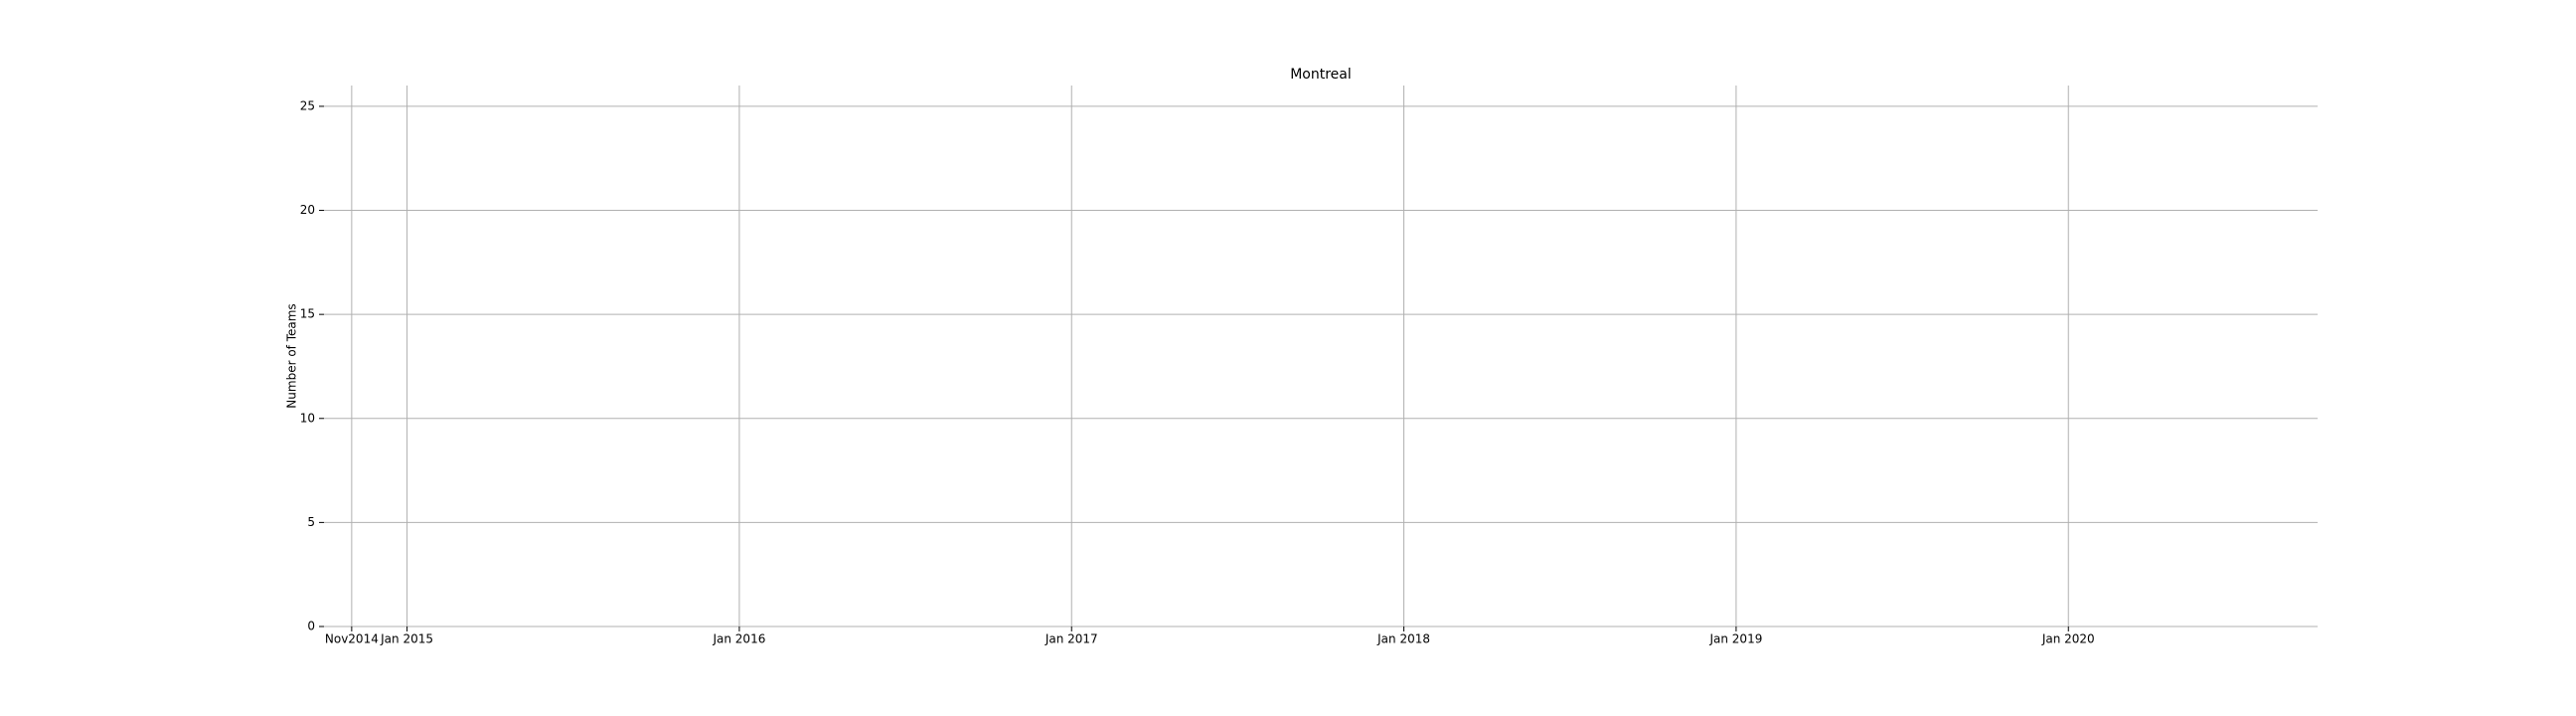  I want to click on y-tick-label: 5, so click(311, 522).